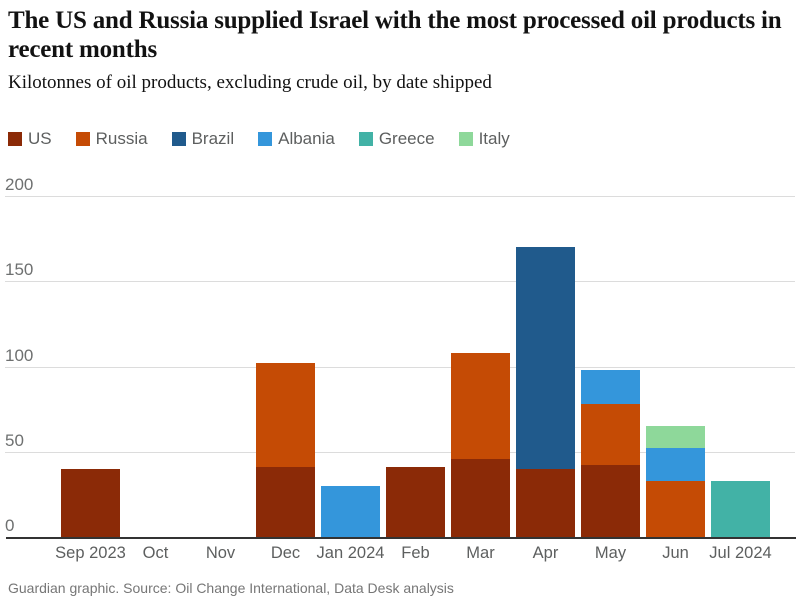 The image size is (806, 606). What do you see at coordinates (415, 553) in the screenshot?
I see `x-tick-label: Feb` at bounding box center [415, 553].